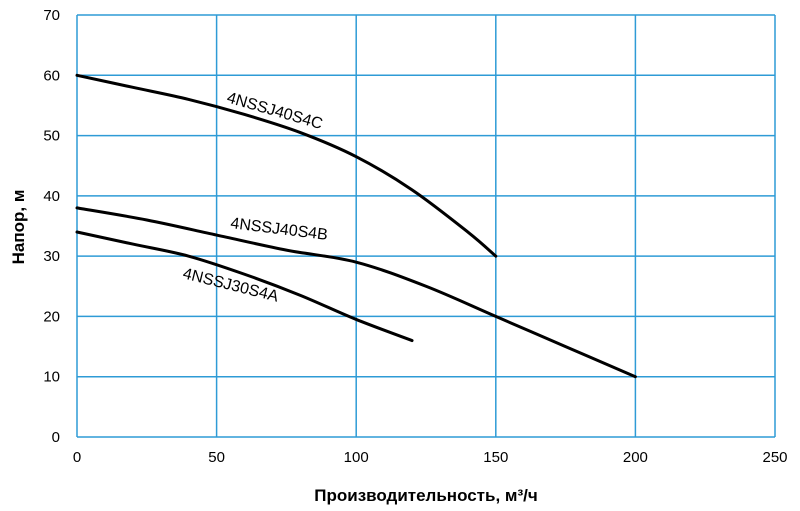 The height and width of the screenshot is (511, 800). I want to click on series-labels: 4NSSJ40S4C 4NSSJ40S4B 4NSSJ30S4A, so click(255, 198).